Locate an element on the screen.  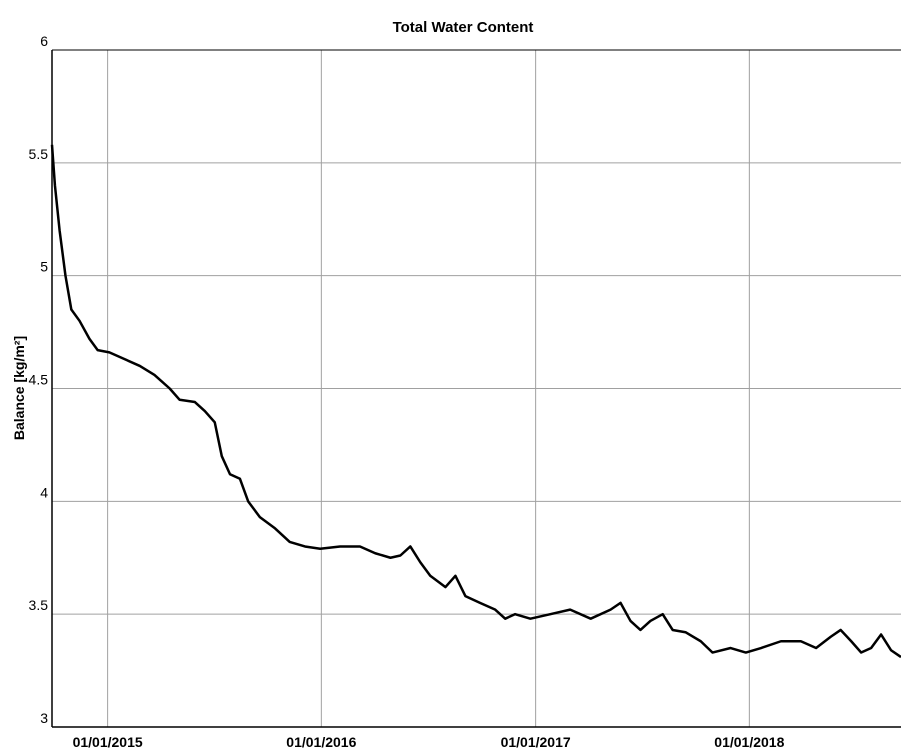
x-tick-label: 01/01/2015 is located at coordinates (108, 742).